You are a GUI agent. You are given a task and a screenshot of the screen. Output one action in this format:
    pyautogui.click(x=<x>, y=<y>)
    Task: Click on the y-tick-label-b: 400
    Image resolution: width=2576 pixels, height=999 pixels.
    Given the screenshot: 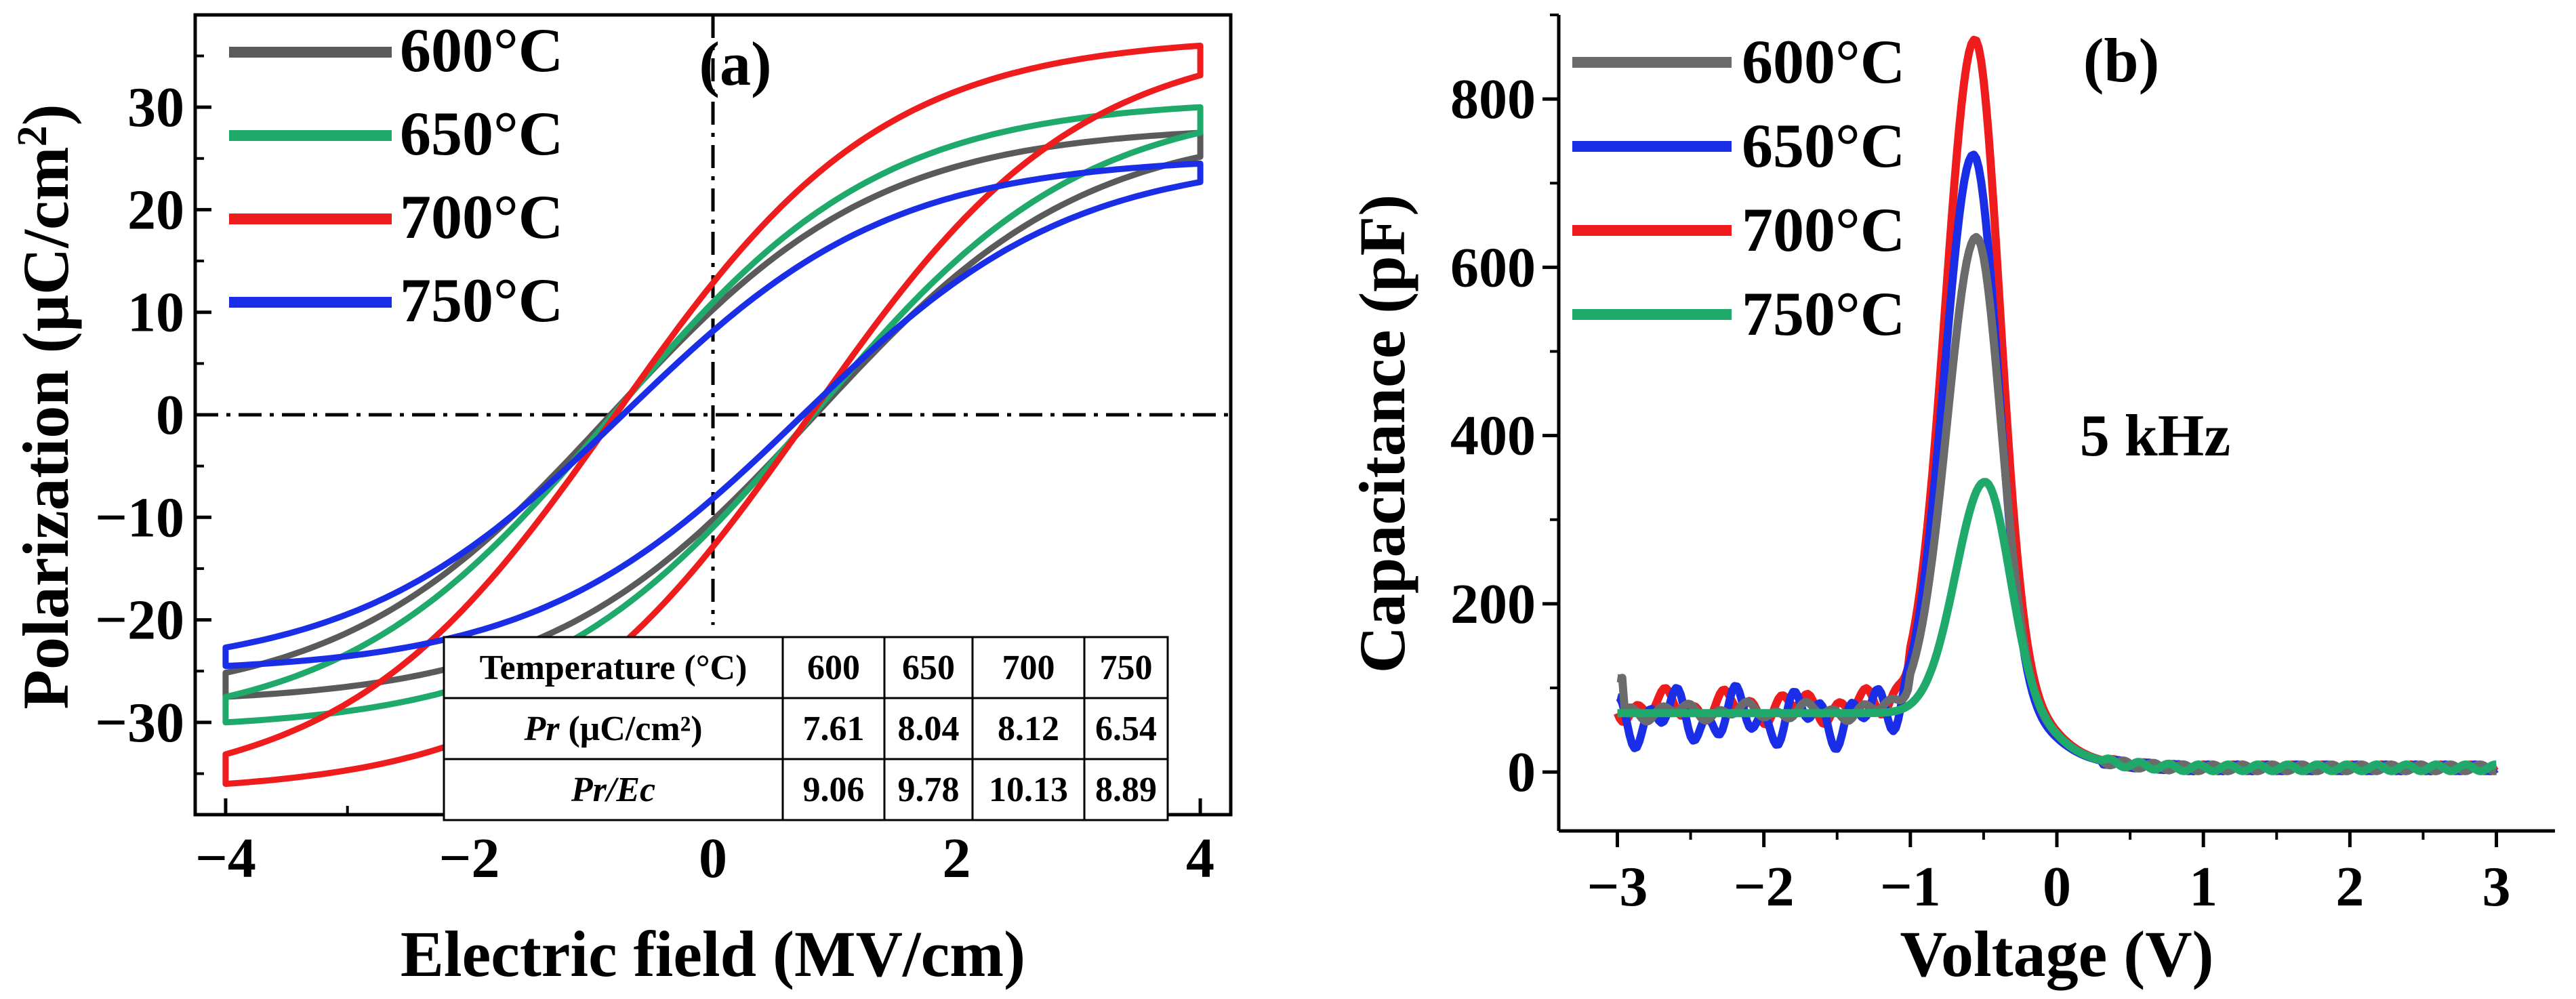 What is the action you would take?
    pyautogui.click(x=1493, y=436)
    